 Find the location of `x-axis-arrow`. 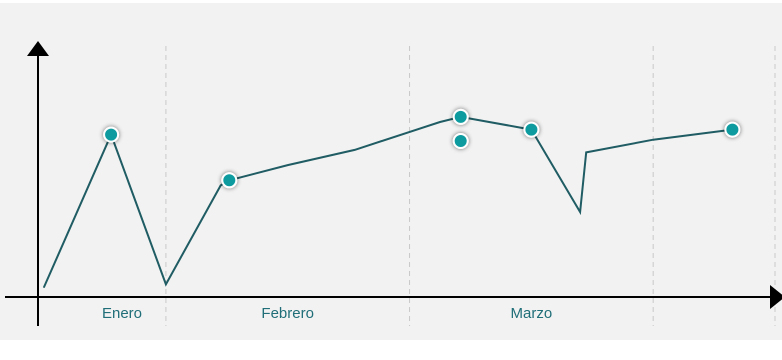

x-axis-arrow is located at coordinates (776, 297).